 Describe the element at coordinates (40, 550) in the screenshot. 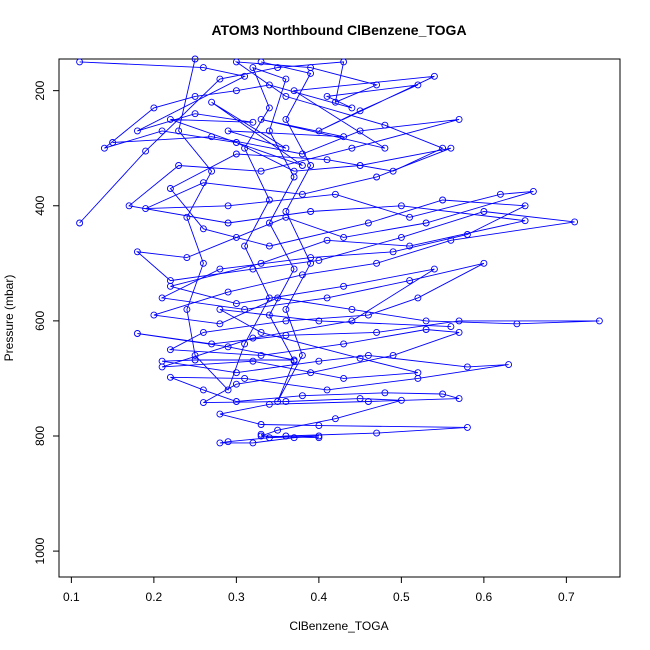

I see `y-tick-label: 1000` at that location.